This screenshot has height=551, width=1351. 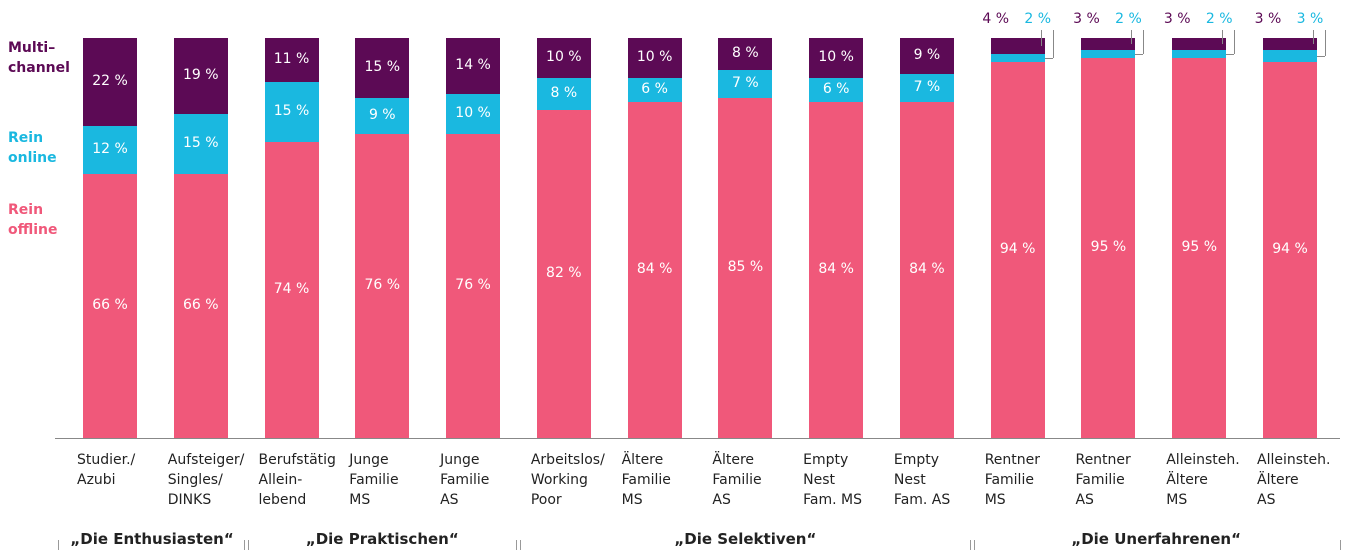 What do you see at coordinates (1012, 480) in the screenshot?
I see `x-tick-label: Rentner Familie MS` at bounding box center [1012, 480].